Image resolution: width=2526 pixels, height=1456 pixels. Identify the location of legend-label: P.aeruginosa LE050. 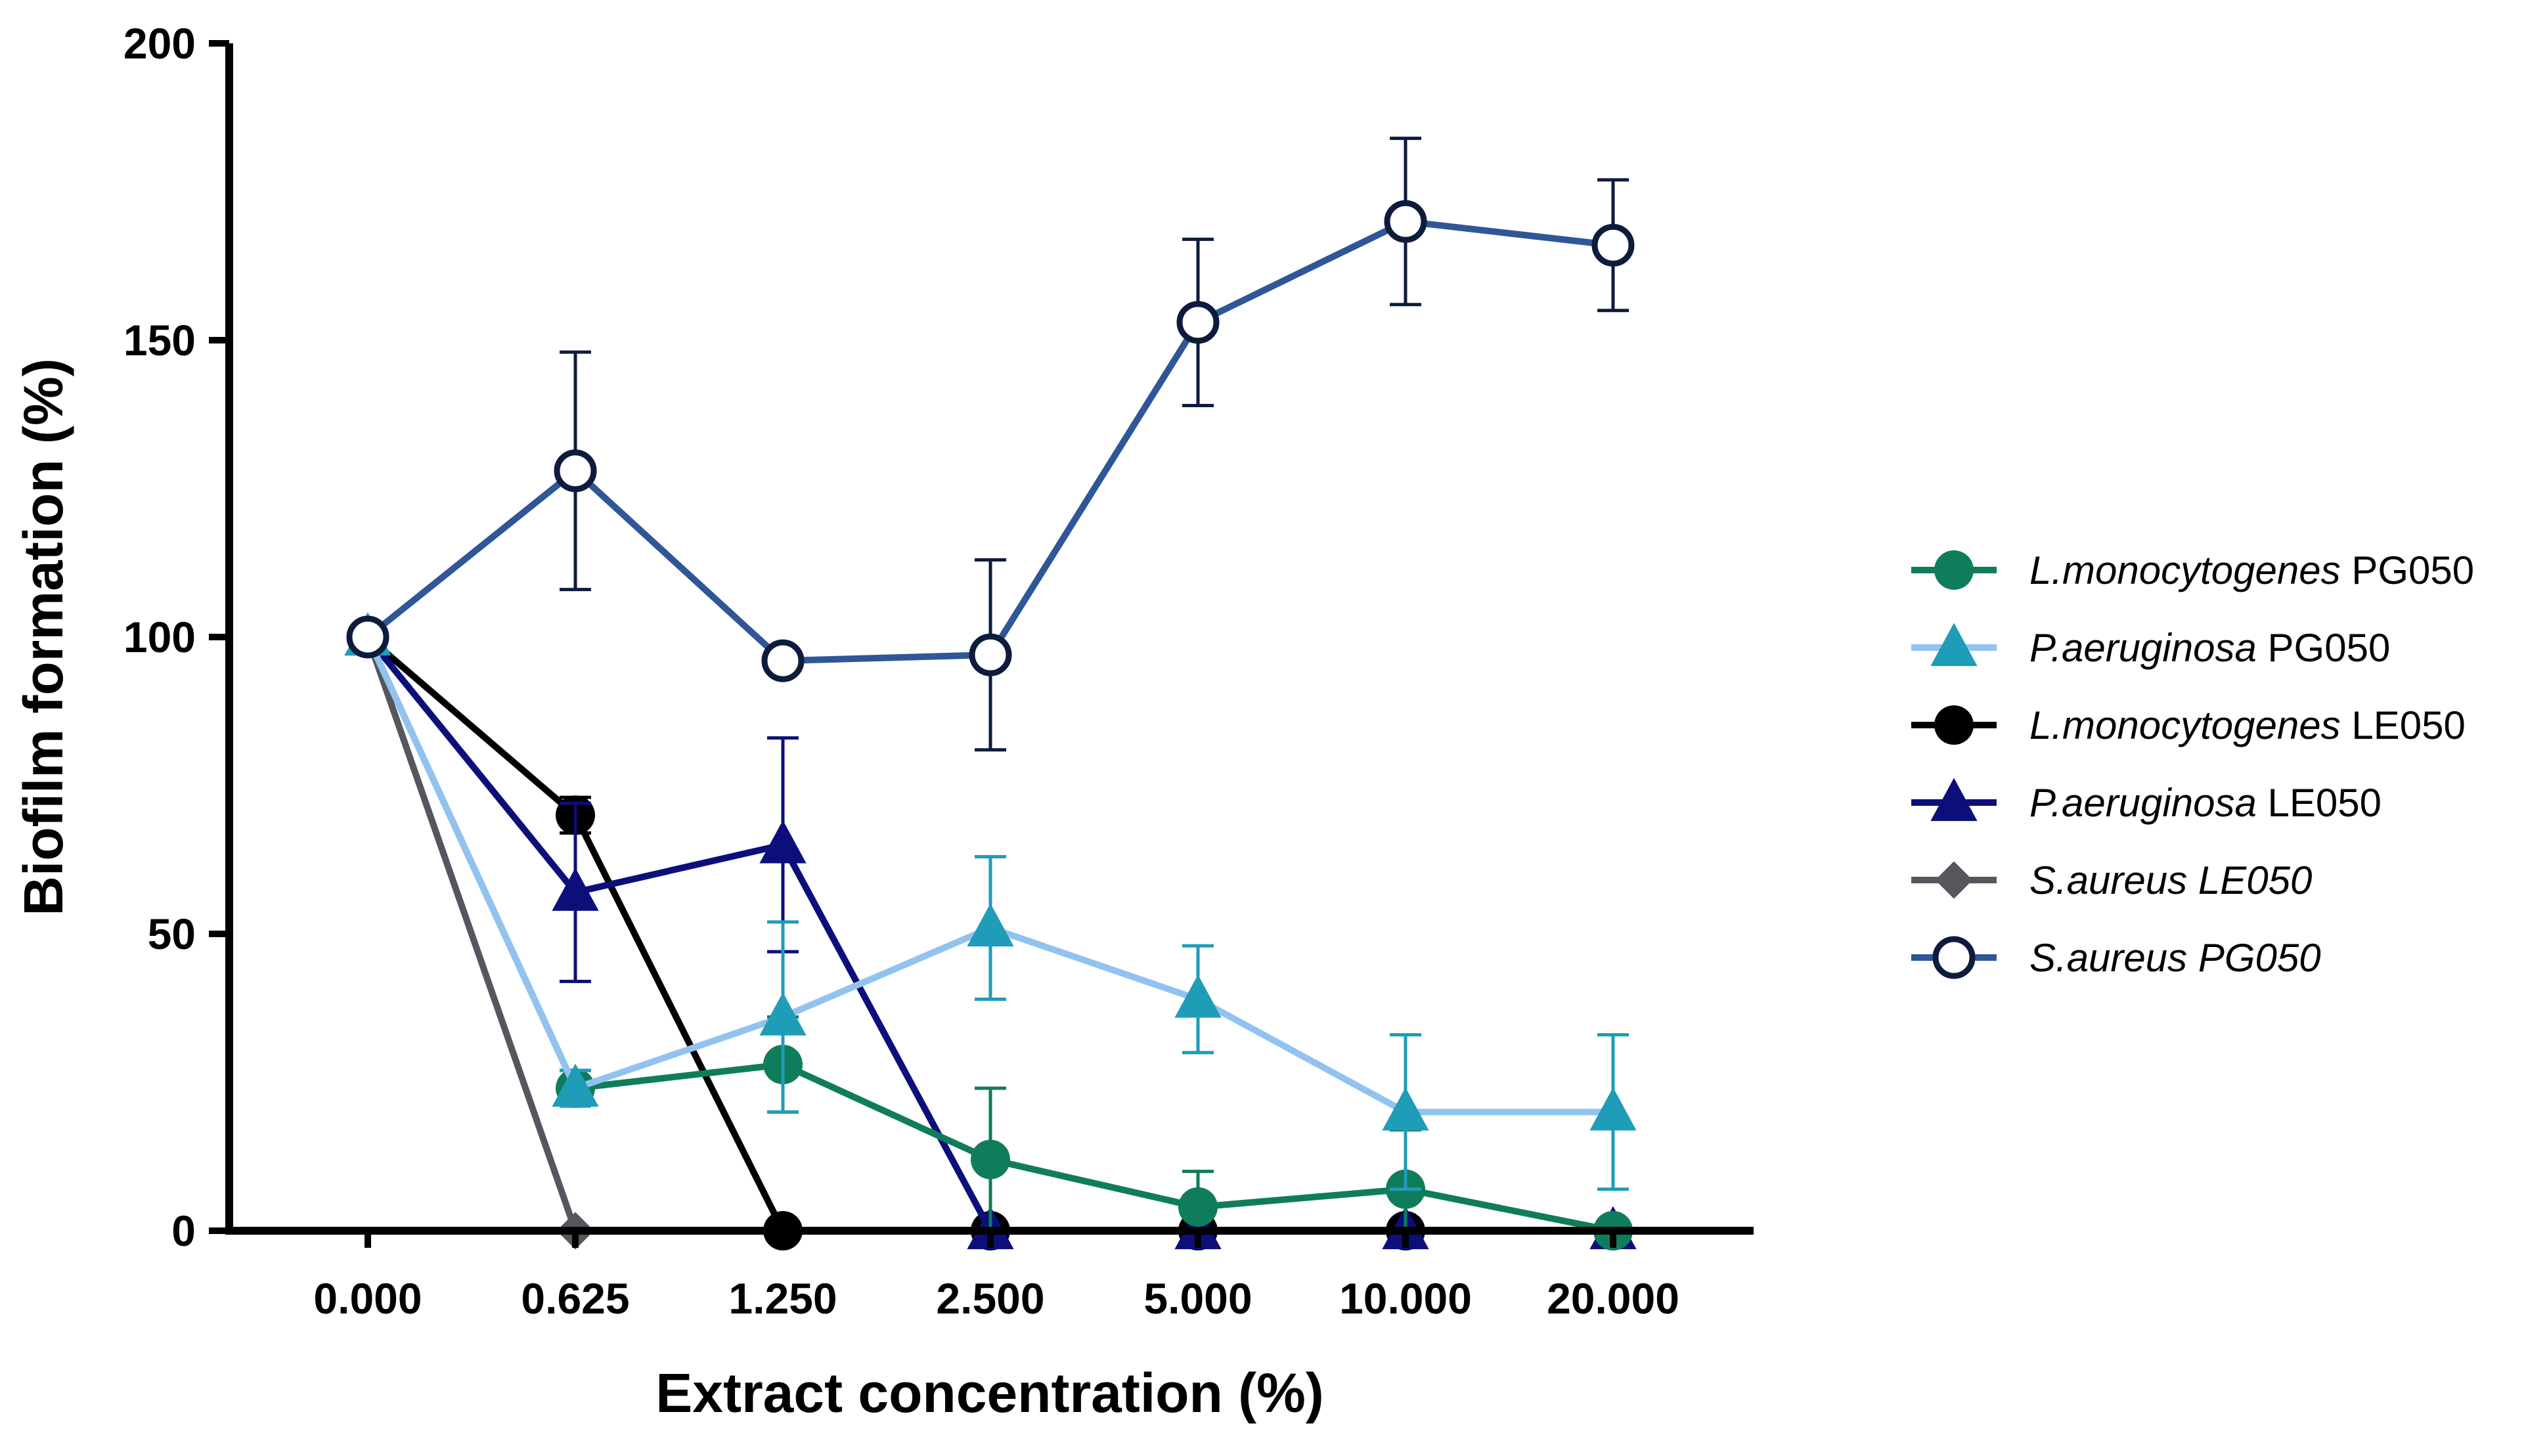
(2205, 803).